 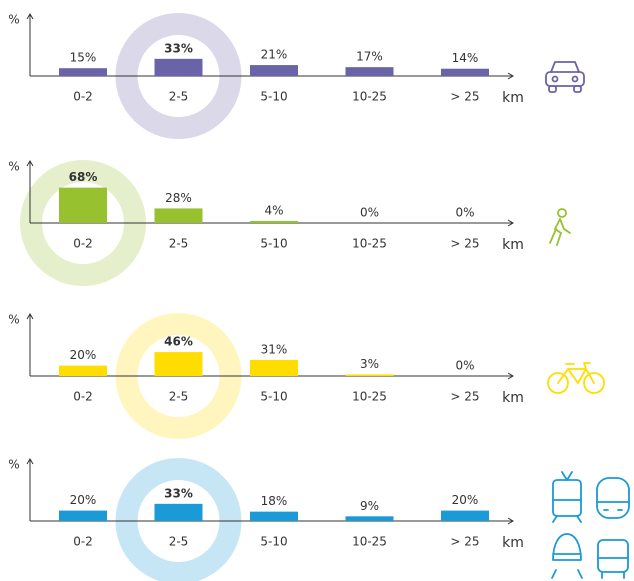 What do you see at coordinates (576, 378) in the screenshot?
I see `bike-icon` at bounding box center [576, 378].